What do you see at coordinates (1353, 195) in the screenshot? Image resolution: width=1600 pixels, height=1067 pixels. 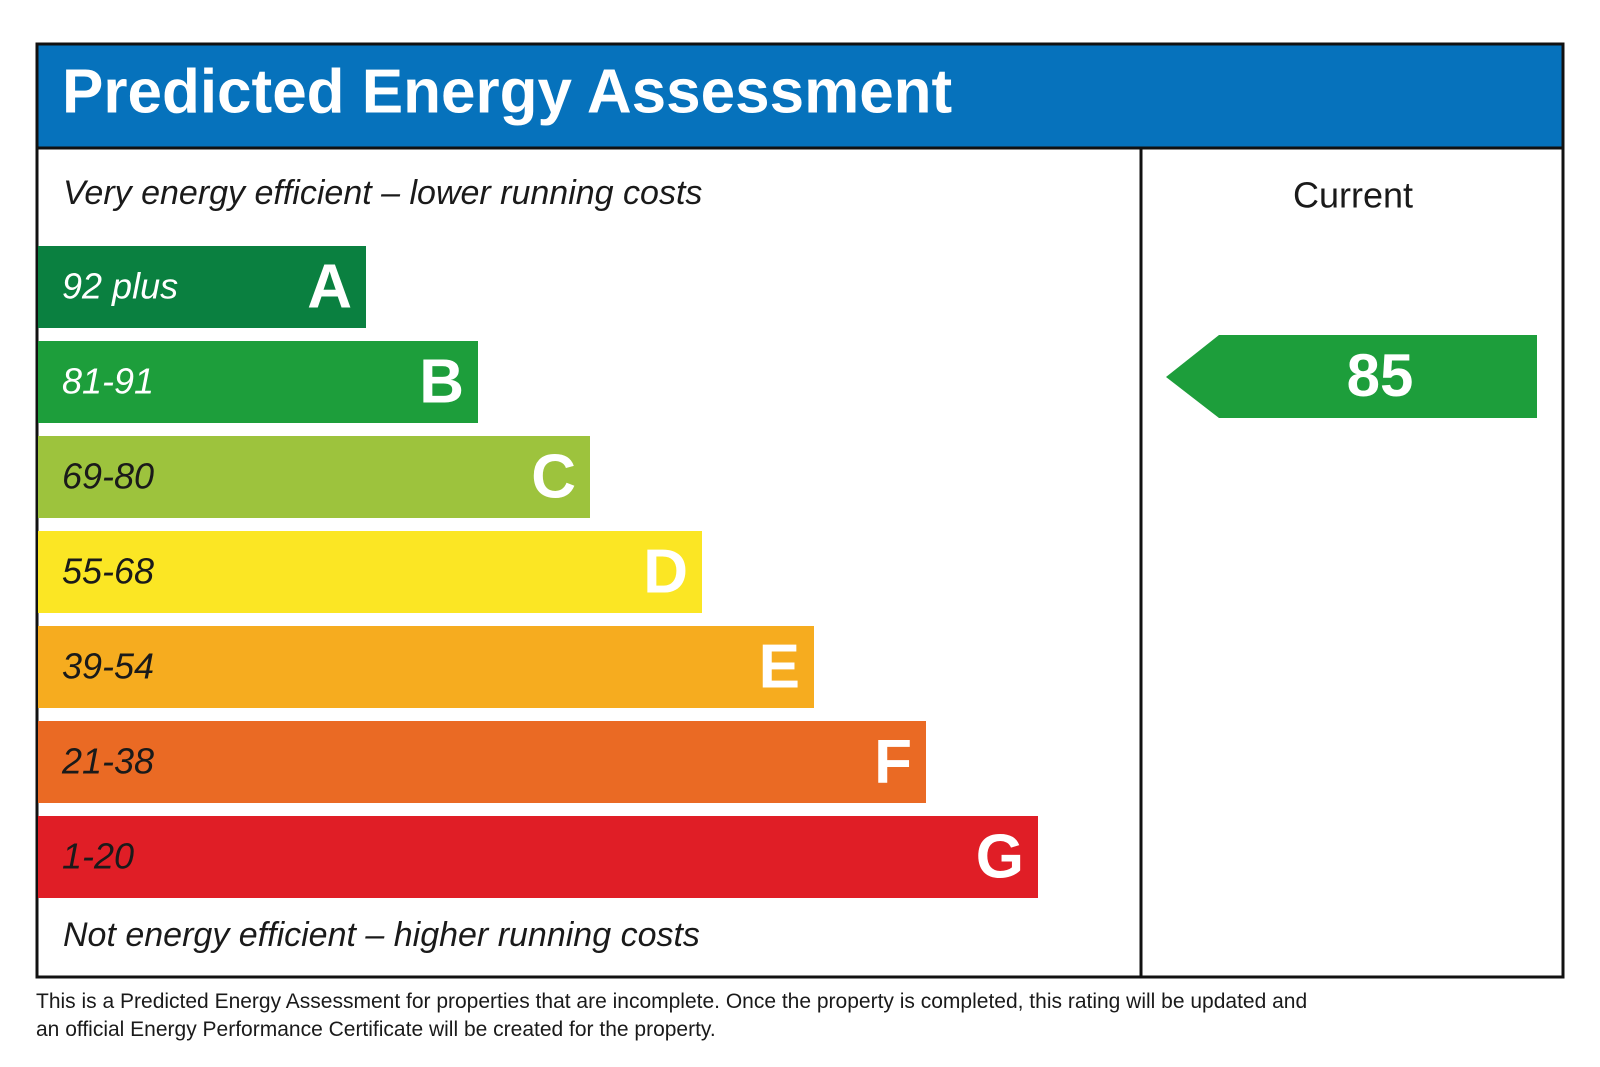 I see `current-header: Current` at bounding box center [1353, 195].